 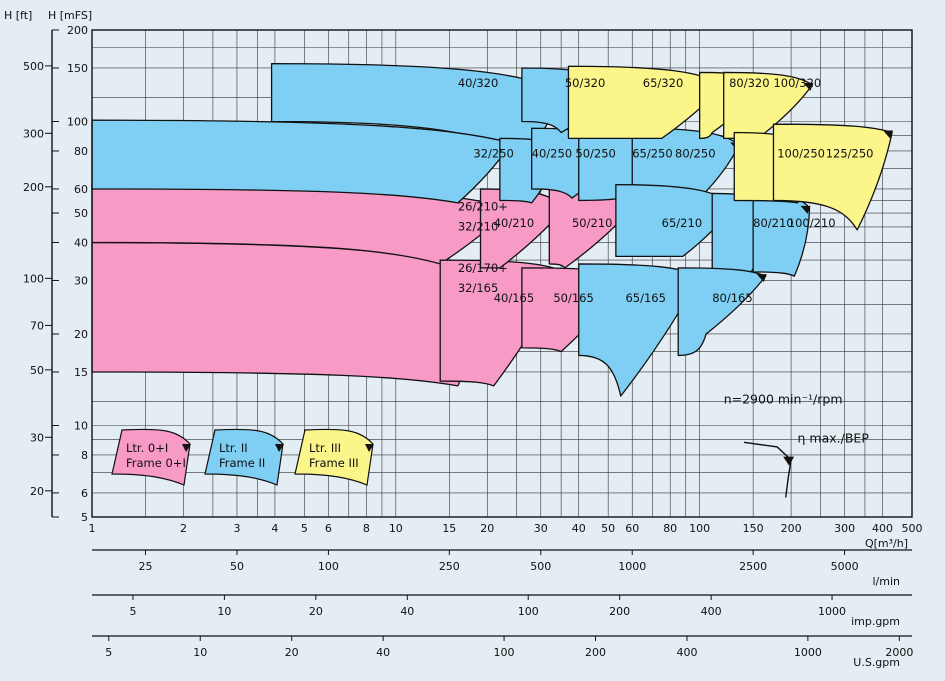 I want to click on legend-label-1: Ltr. 0+I, so click(x=147, y=448).